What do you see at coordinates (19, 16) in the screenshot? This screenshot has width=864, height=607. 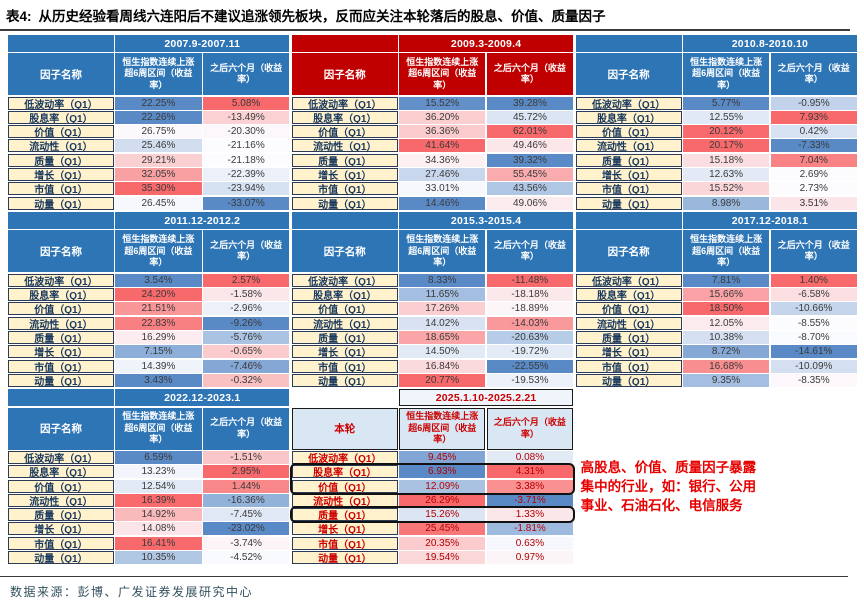 I see `table-number: 表4:` at bounding box center [19, 16].